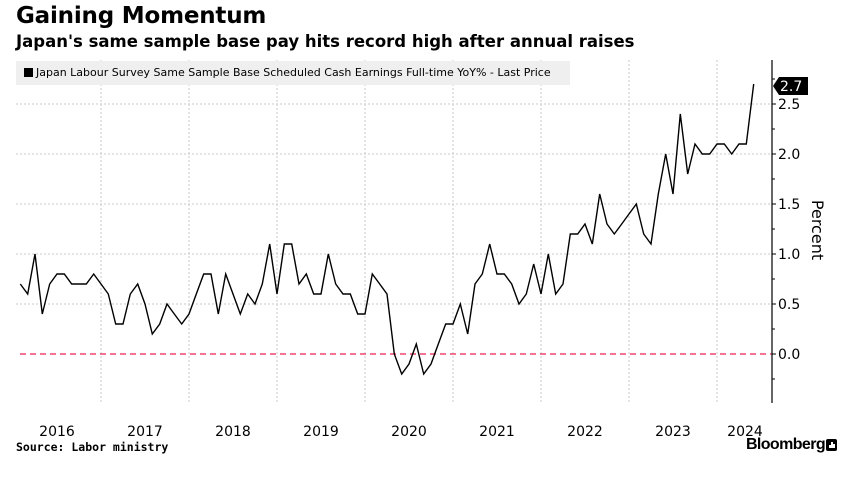 The width and height of the screenshot is (852, 482). Describe the element at coordinates (789, 155) in the screenshot. I see `y-tick-label: 2.0` at that location.